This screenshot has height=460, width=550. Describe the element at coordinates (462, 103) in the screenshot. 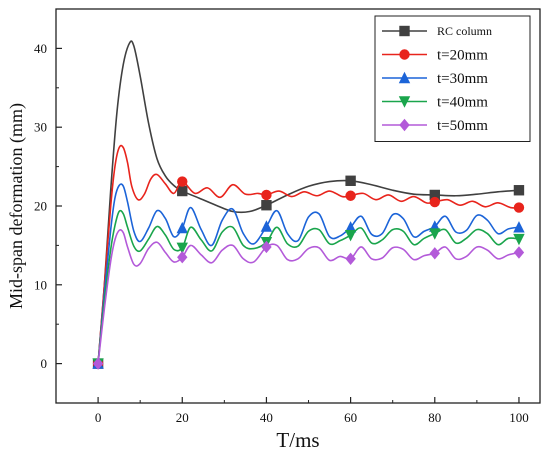

I see `legend-label: t=40mm` at that location.